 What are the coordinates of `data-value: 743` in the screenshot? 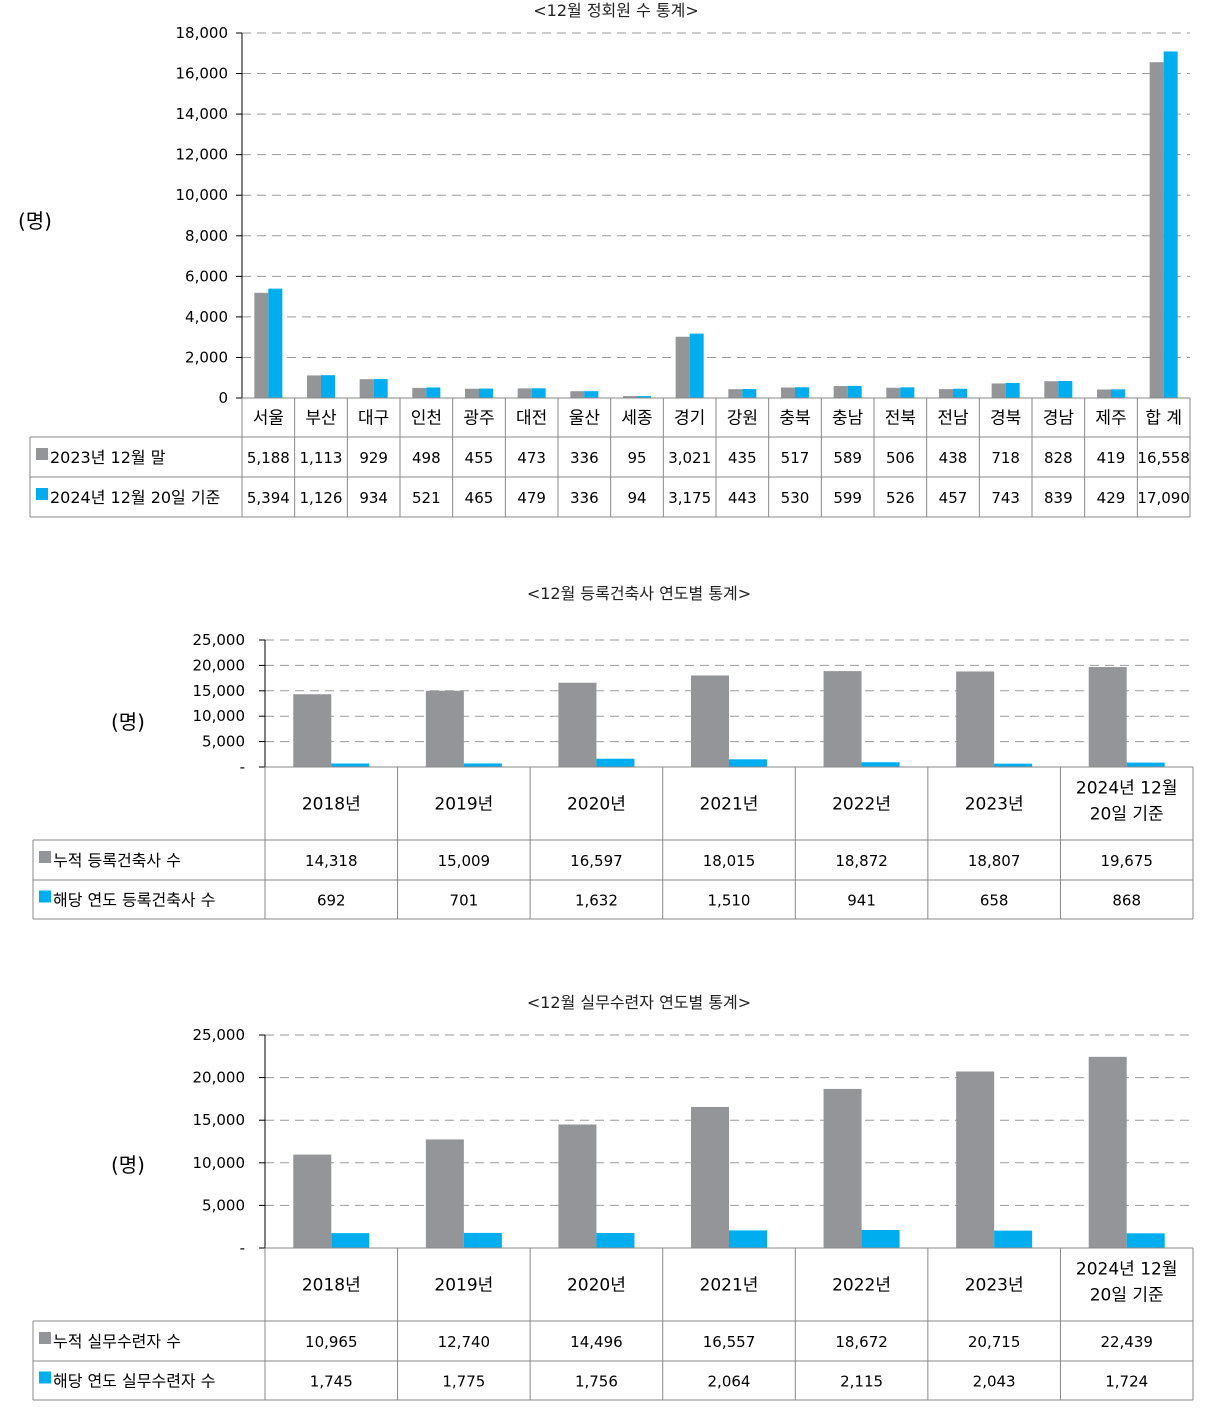 It's located at (1005, 498).